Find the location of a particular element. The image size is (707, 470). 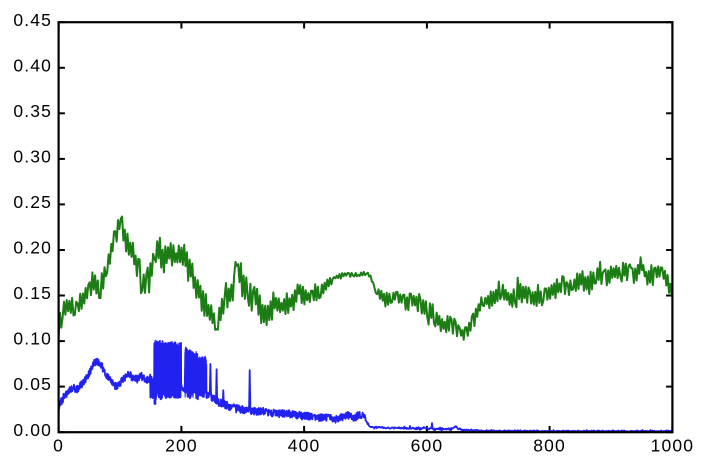

svg-text: 0.05 is located at coordinates (32, 384).